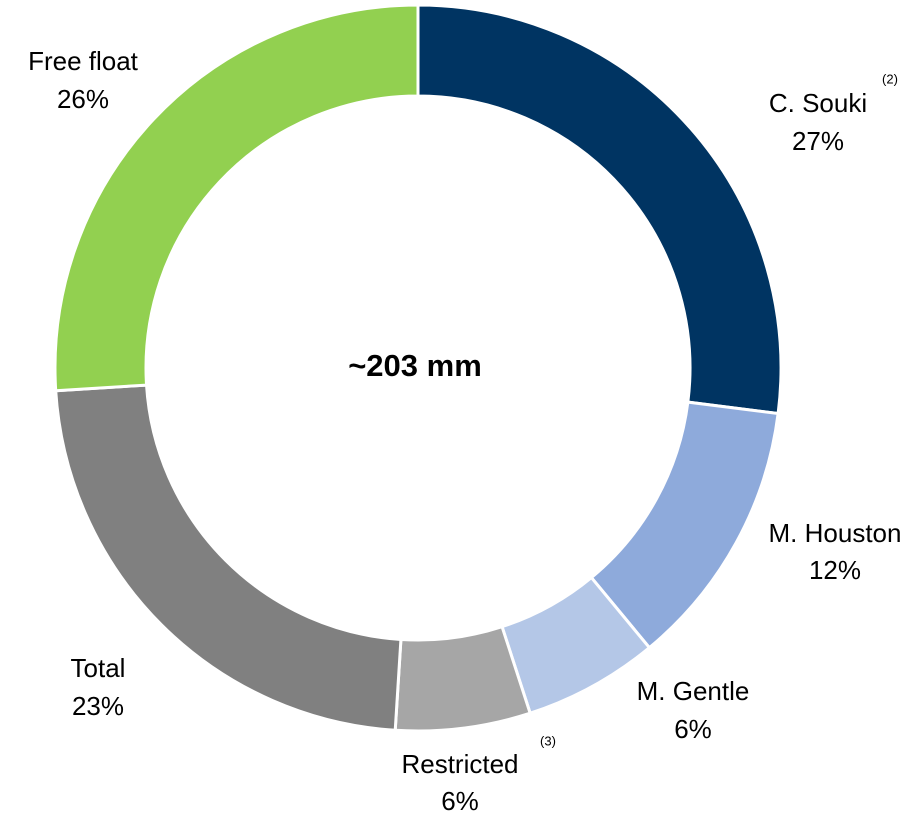  Describe the element at coordinates (835, 570) in the screenshot. I see `value-label: 12%` at that location.